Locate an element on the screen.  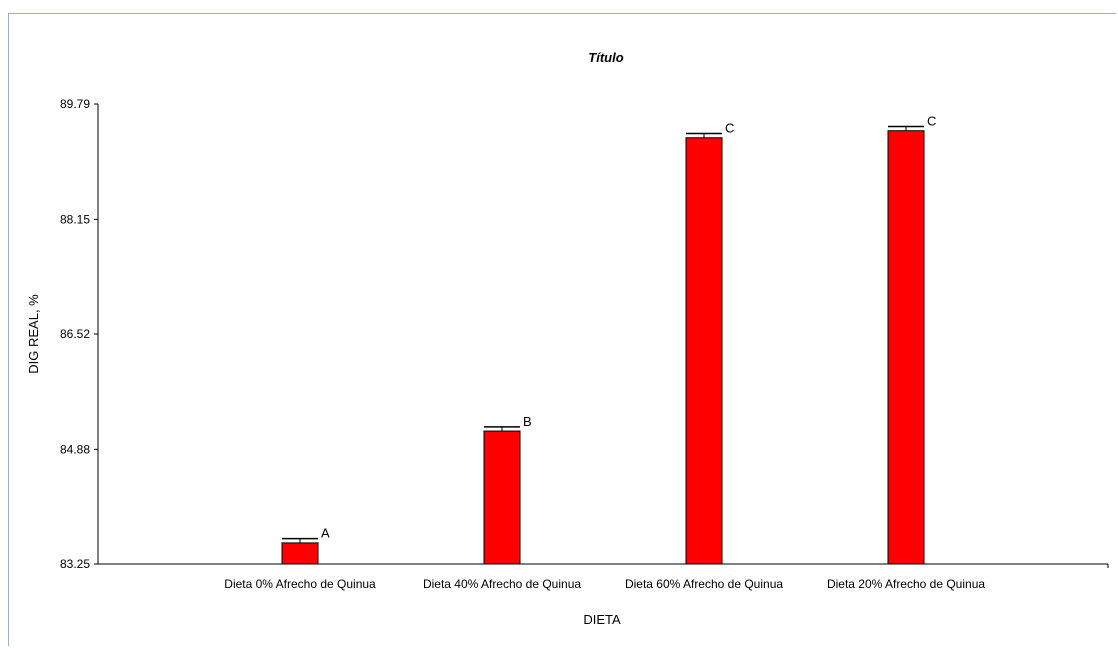
group-label: B is located at coordinates (527, 421).